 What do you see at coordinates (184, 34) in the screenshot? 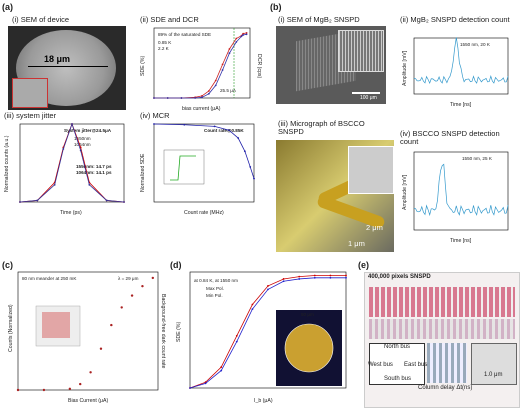
I see `a-ii-top: 89% of the saturated SDE` at bounding box center [184, 34].